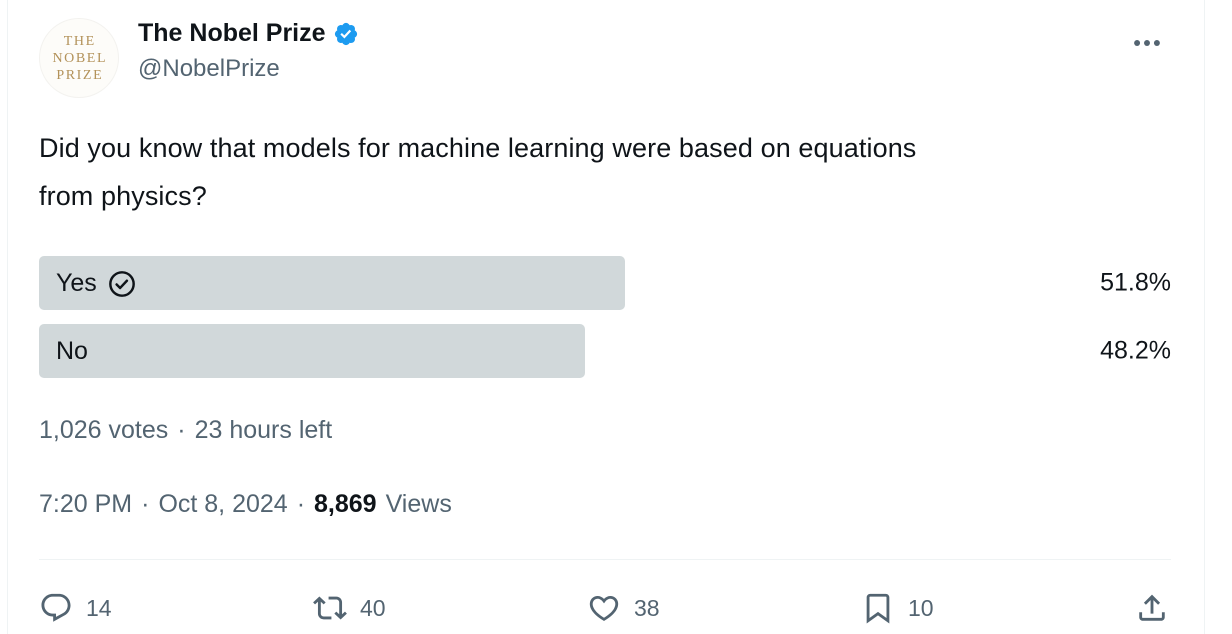 The width and height of the screenshot is (1232, 634). What do you see at coordinates (623, 608) in the screenshot?
I see `like-button: 38` at bounding box center [623, 608].